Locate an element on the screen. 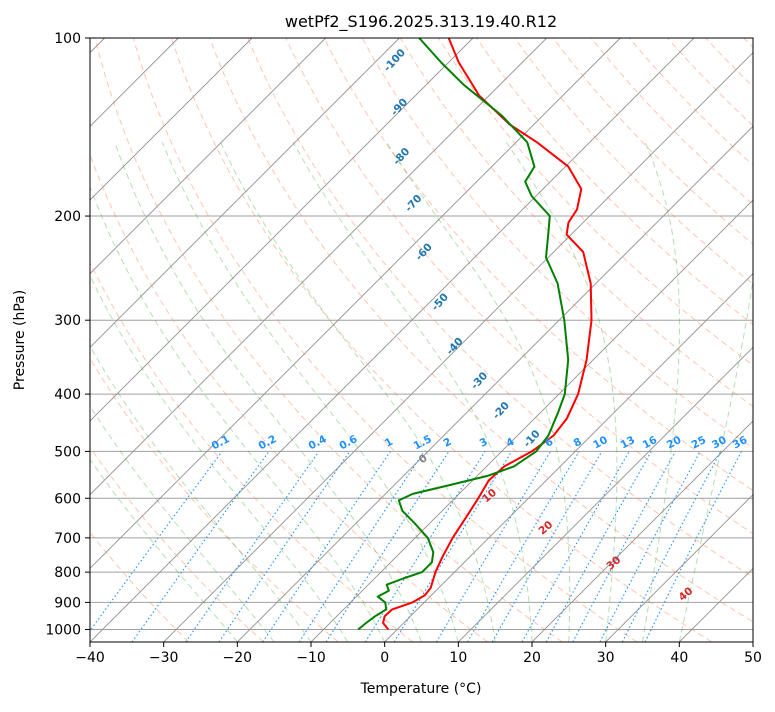 The width and height of the screenshot is (775, 712). mixing-ratio-label: 20 is located at coordinates (674, 442).